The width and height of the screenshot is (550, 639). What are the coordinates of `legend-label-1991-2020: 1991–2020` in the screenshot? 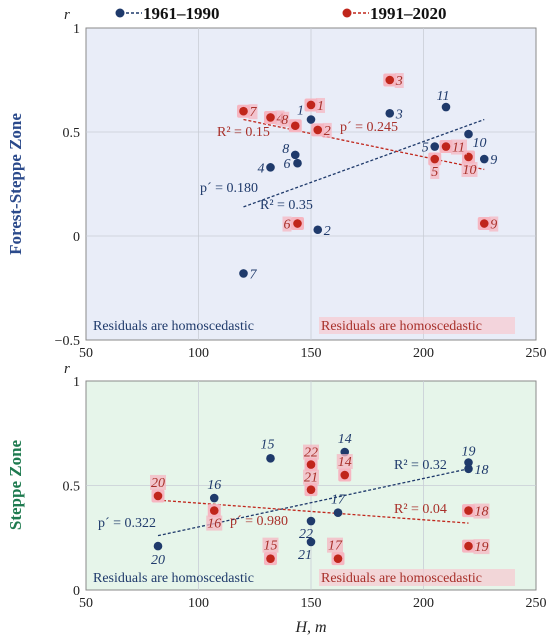 It's located at (408, 13).